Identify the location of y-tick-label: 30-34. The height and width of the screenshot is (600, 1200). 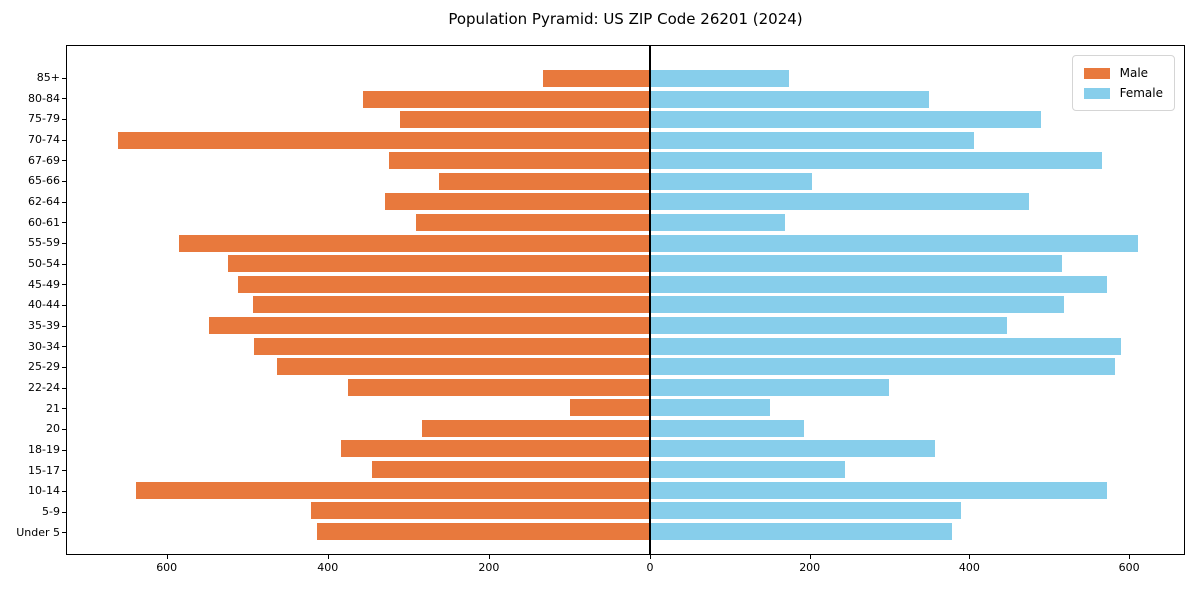
(33, 346).